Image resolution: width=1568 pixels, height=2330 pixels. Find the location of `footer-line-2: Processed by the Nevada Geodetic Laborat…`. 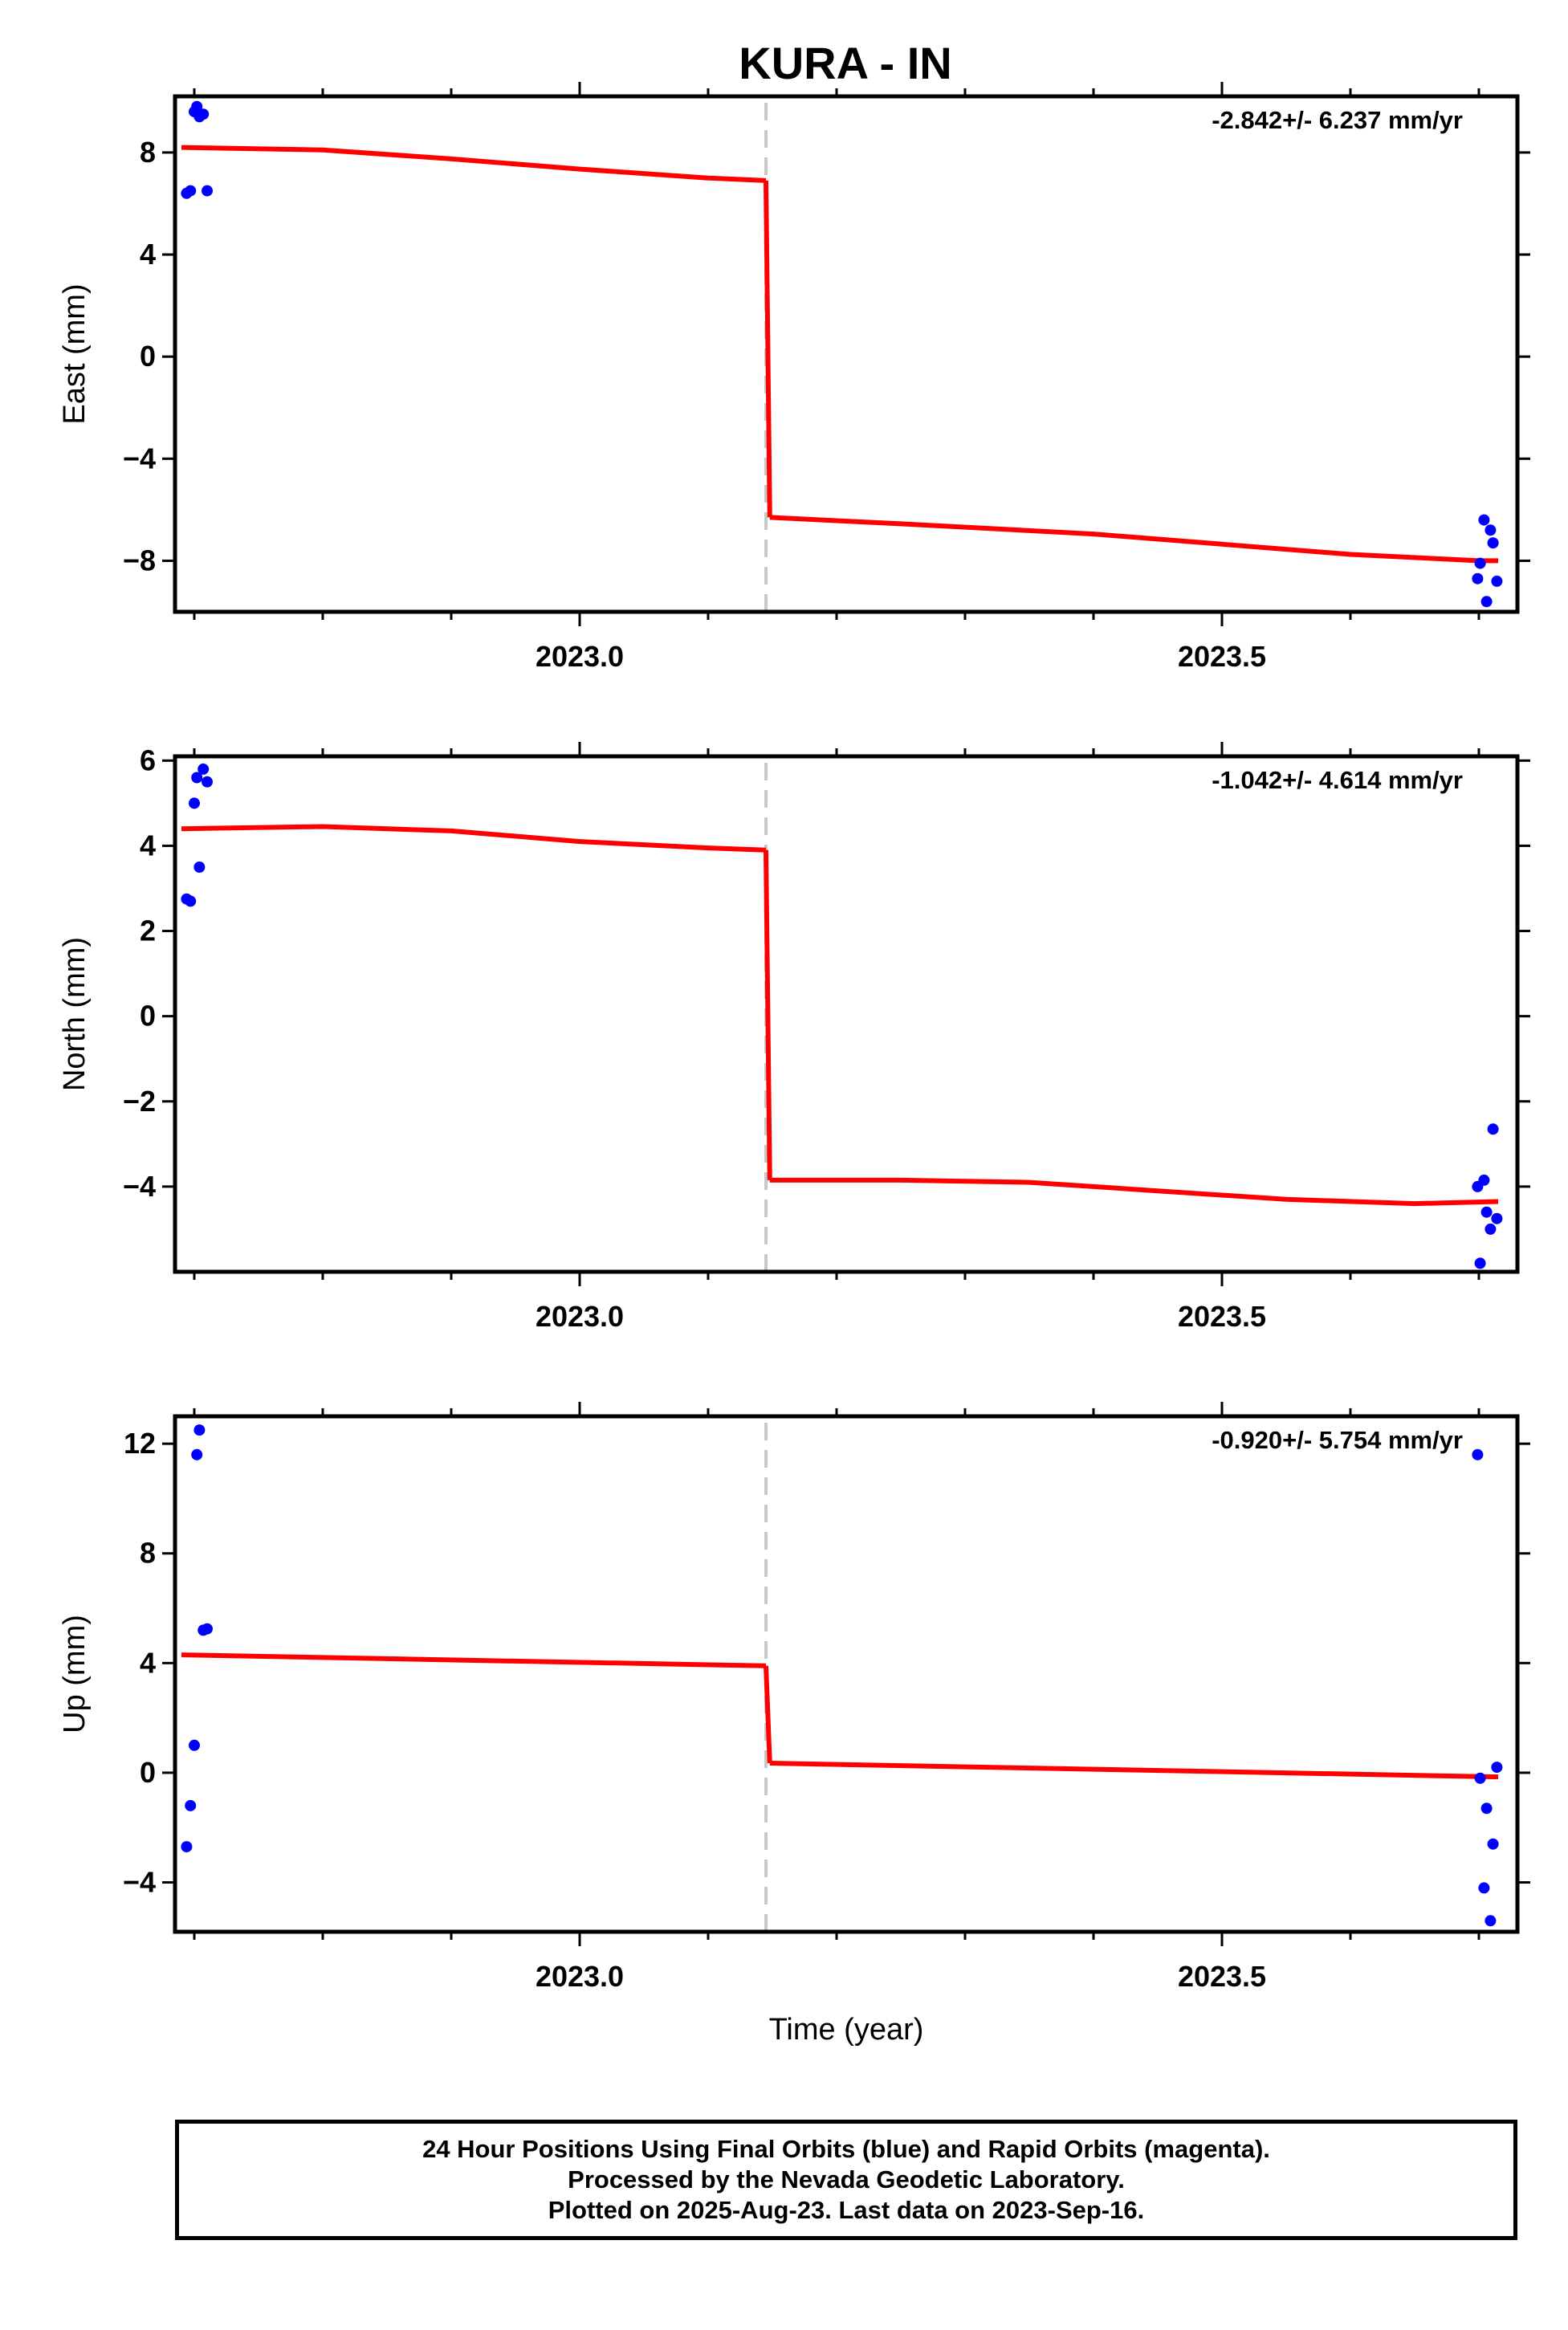

footer-line-2: Processed by the Nevada Geodetic Laborat… is located at coordinates (846, 2179).